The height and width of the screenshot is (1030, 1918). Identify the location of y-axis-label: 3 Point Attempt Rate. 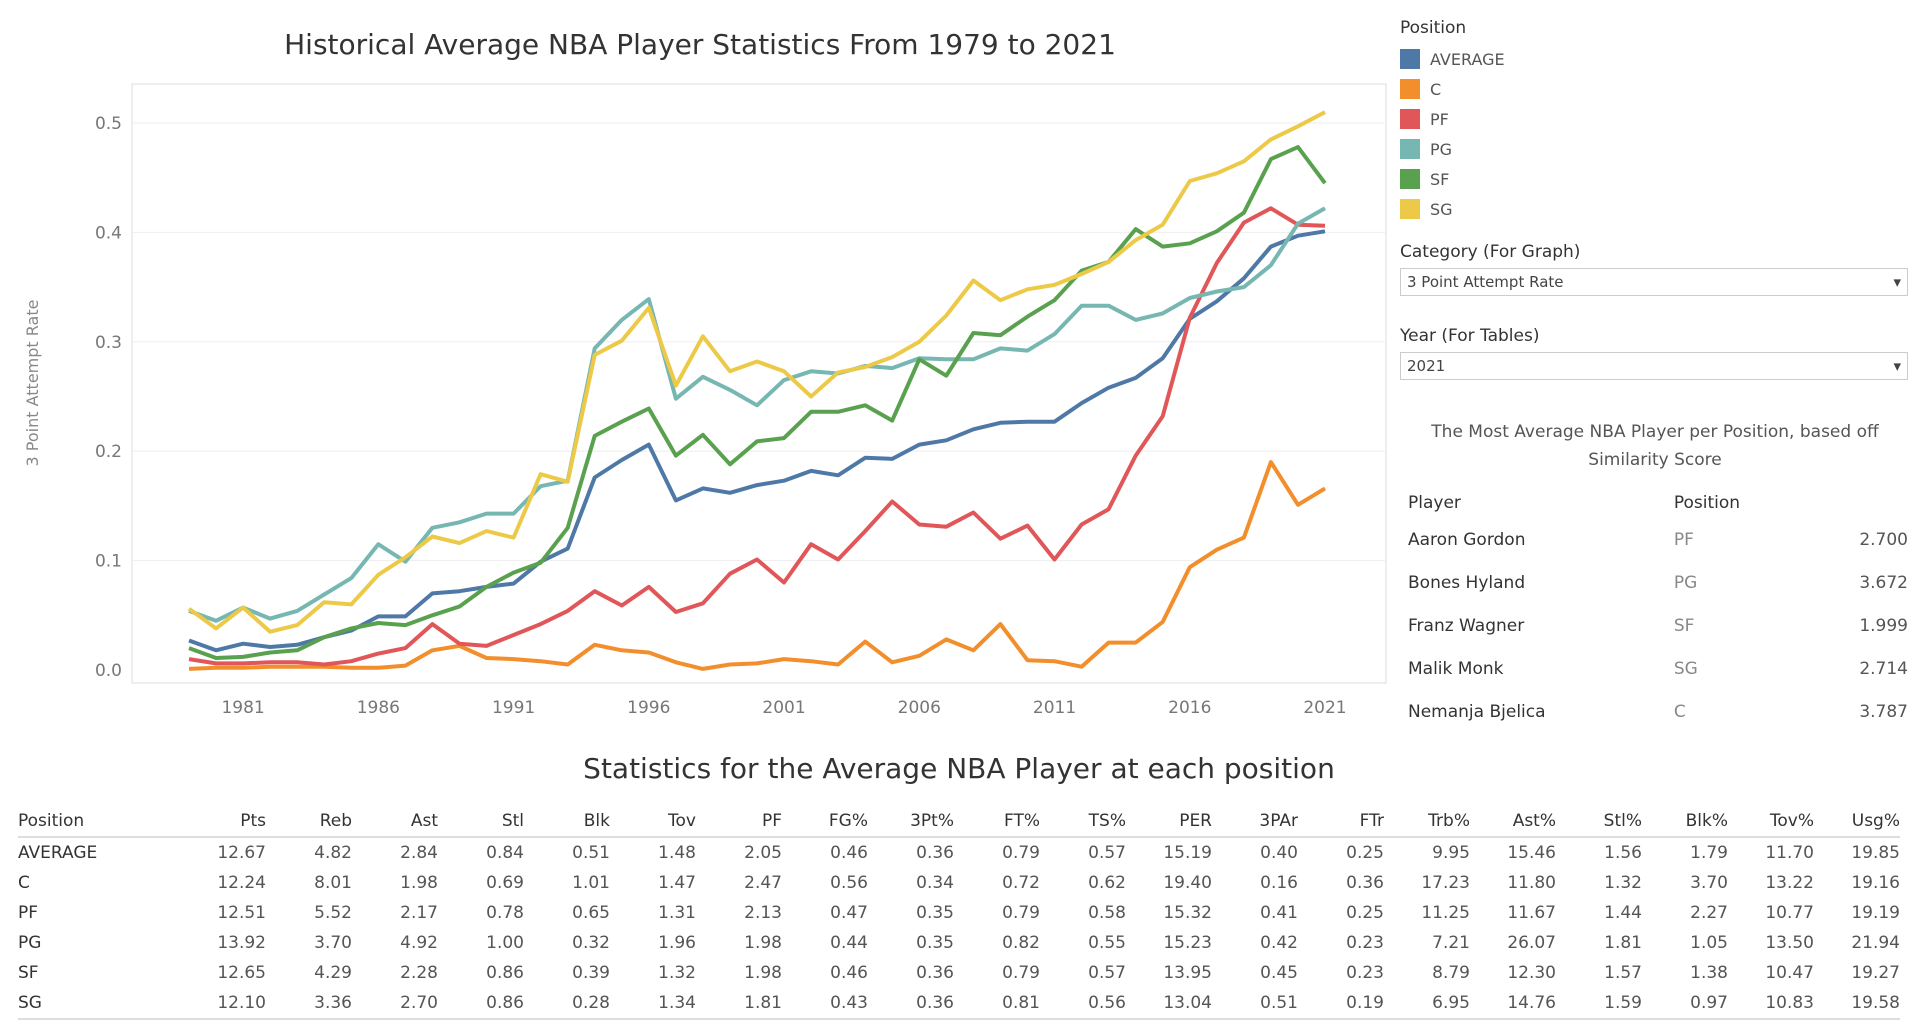
(32, 383).